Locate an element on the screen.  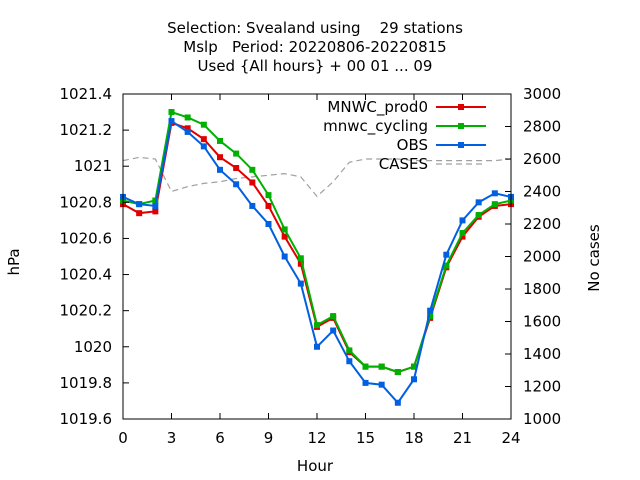
legend-samples is located at coordinates (461, 134).